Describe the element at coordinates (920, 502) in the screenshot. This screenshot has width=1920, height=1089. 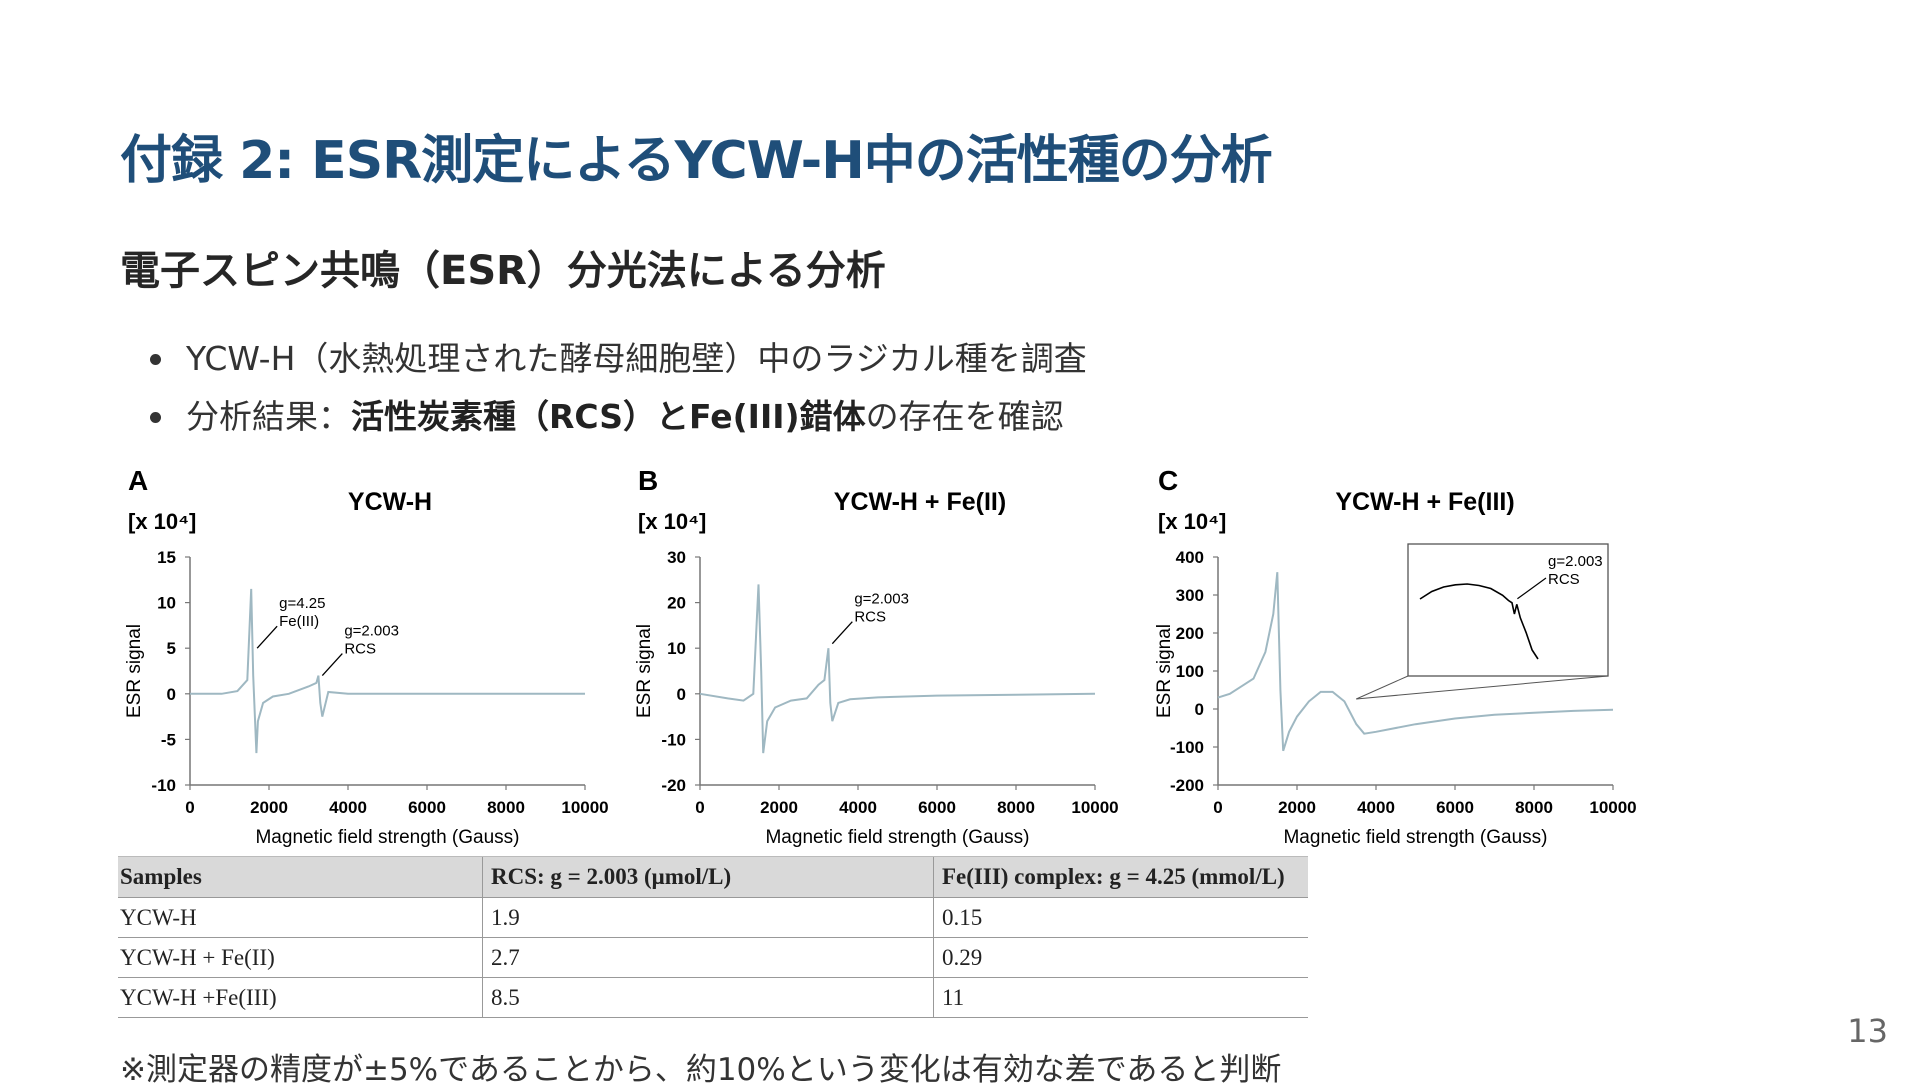
I see `chart-title: YCW-H + Fe(II)` at that location.